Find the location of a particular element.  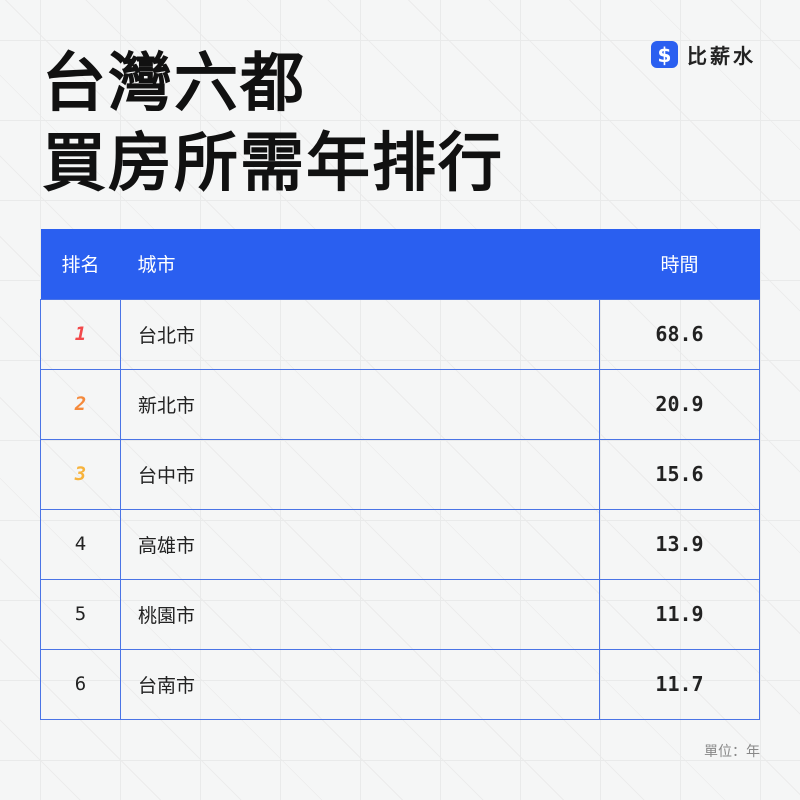

rank-cell: 6 is located at coordinates (80, 684).